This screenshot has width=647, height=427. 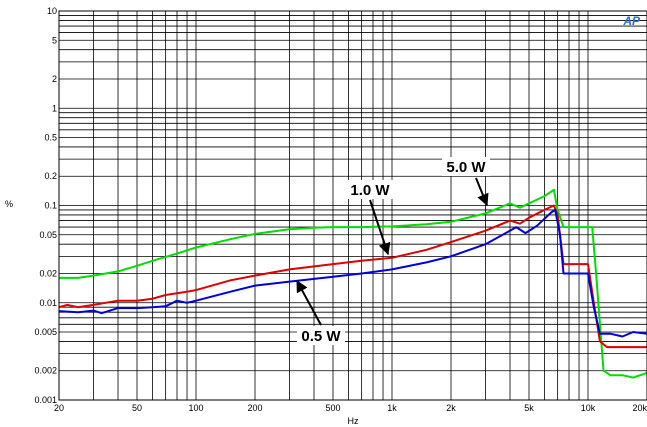 I want to click on y-tick-label: 0.2, so click(x=50, y=176).